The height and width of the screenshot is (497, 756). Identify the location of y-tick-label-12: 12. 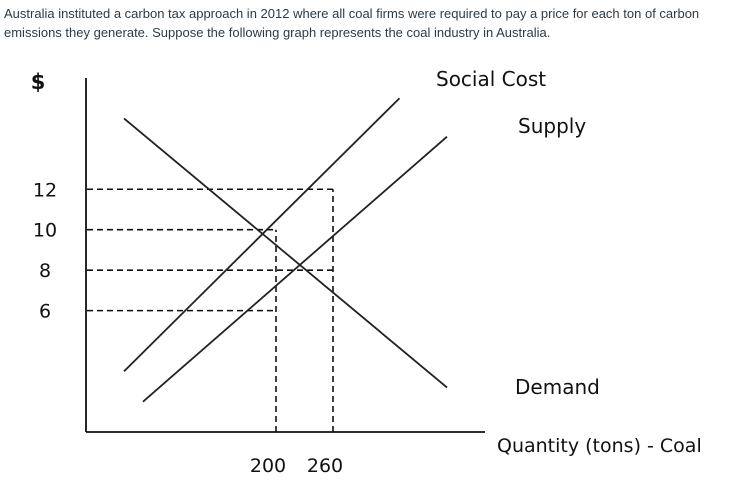
(45, 190).